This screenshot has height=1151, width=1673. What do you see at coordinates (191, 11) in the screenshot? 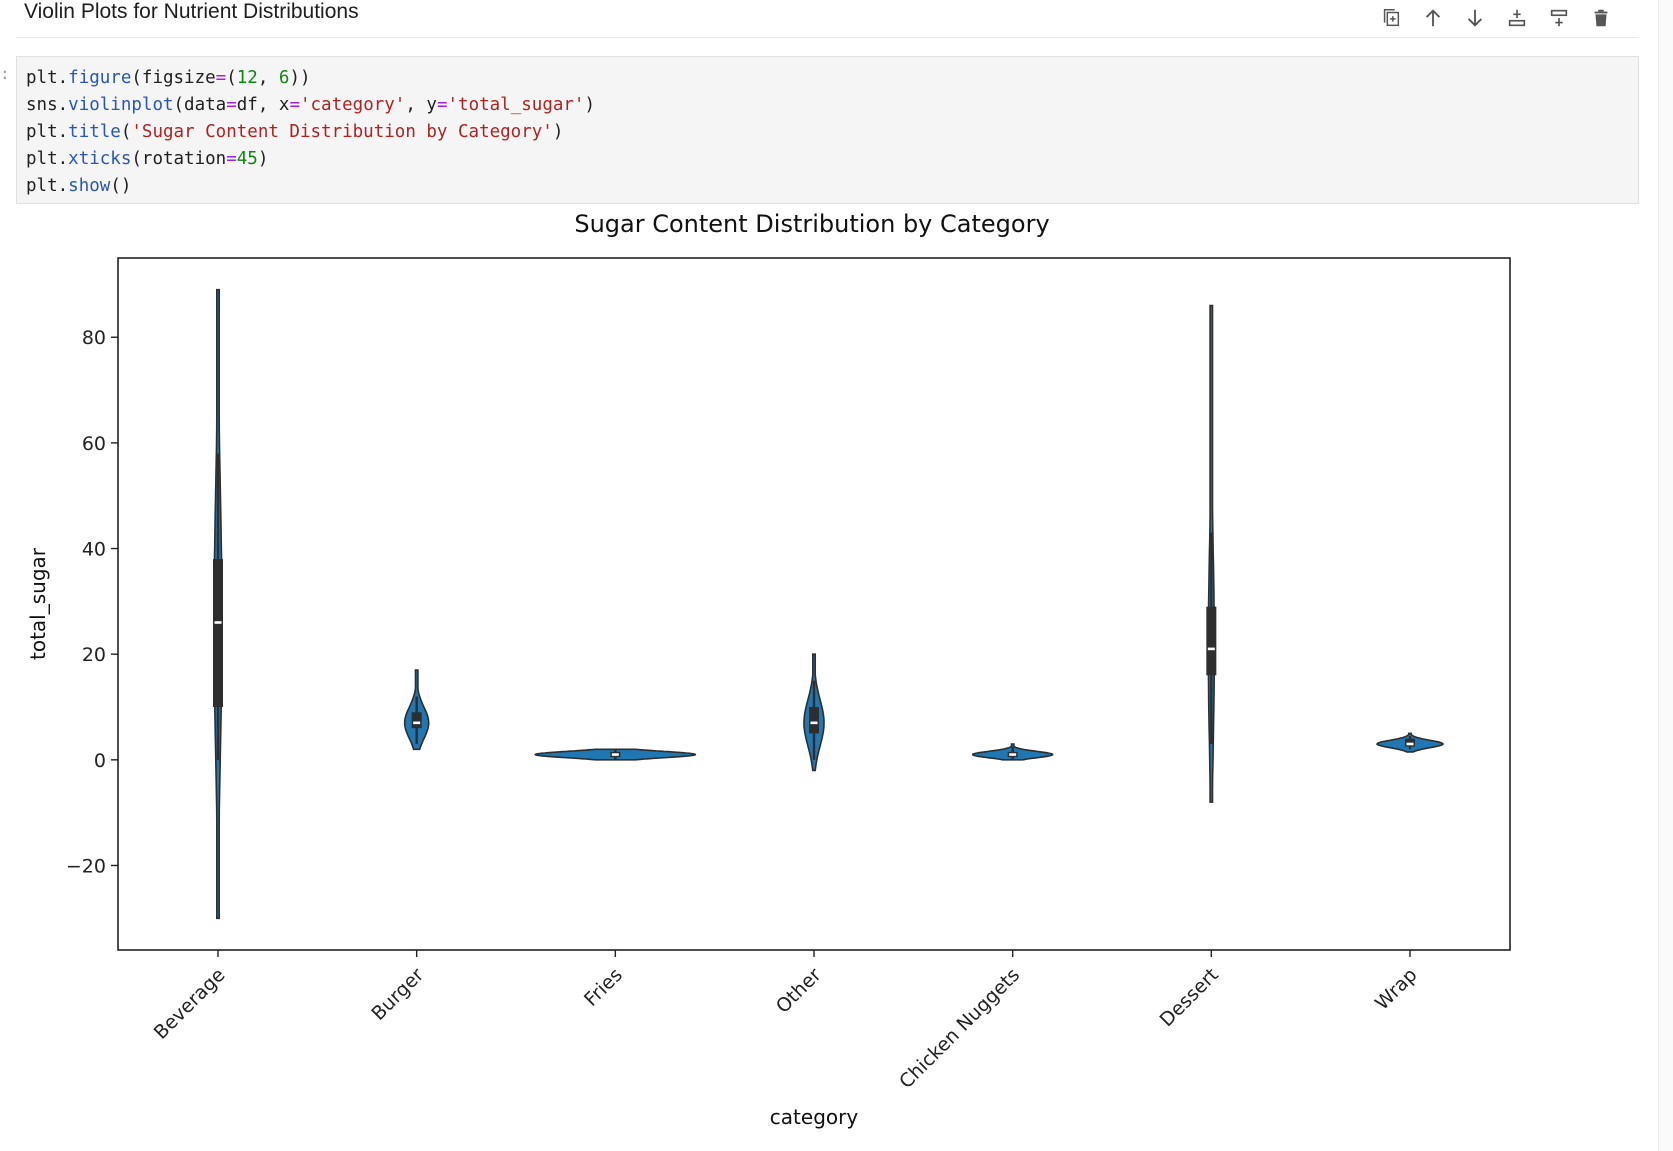
I see `section-heading: Violin Plots for Nutrient Distributions` at bounding box center [191, 11].